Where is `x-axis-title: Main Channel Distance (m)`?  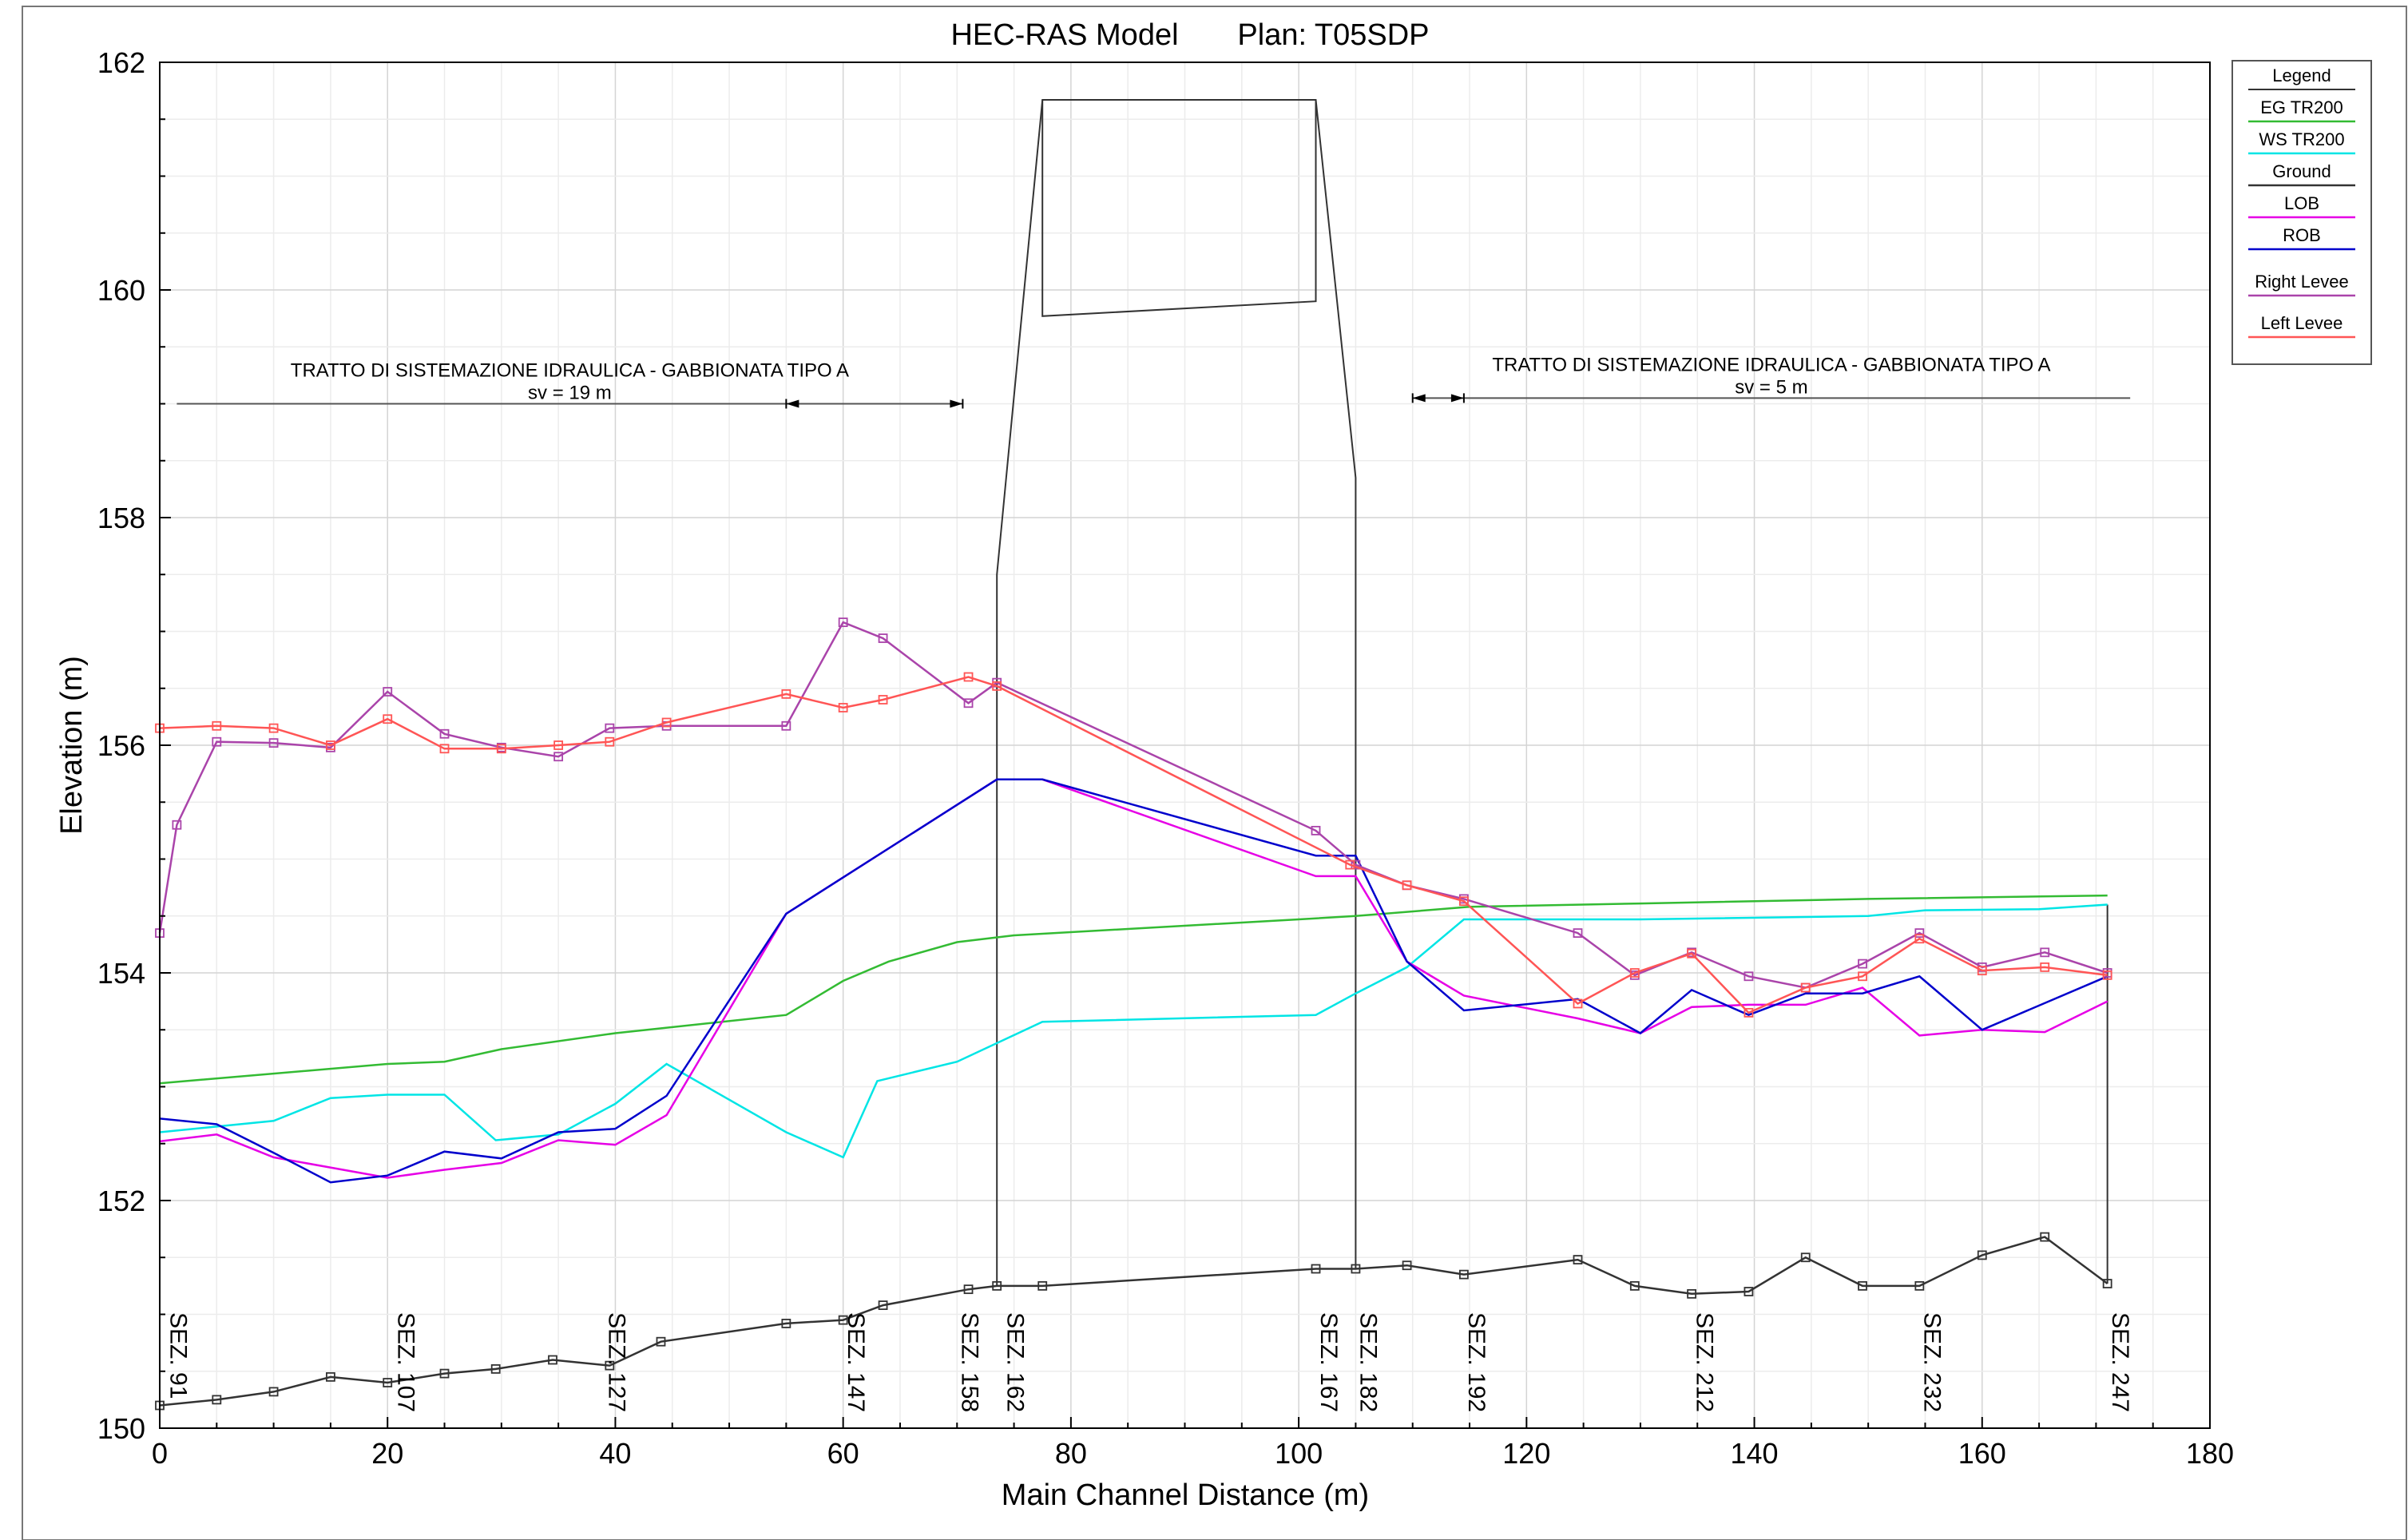 x-axis-title: Main Channel Distance (m) is located at coordinates (1185, 1495).